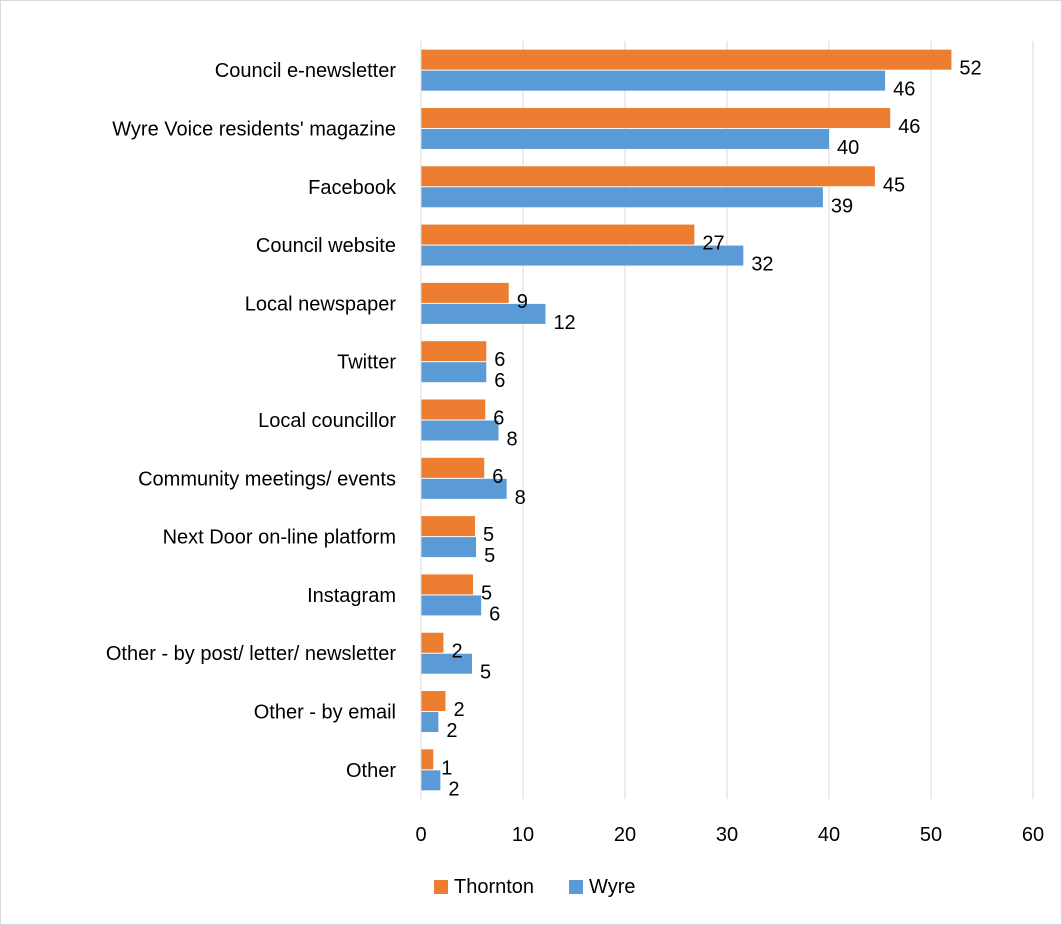 The height and width of the screenshot is (925, 1062). Describe the element at coordinates (762, 265) in the screenshot. I see `data-label: 32` at that location.